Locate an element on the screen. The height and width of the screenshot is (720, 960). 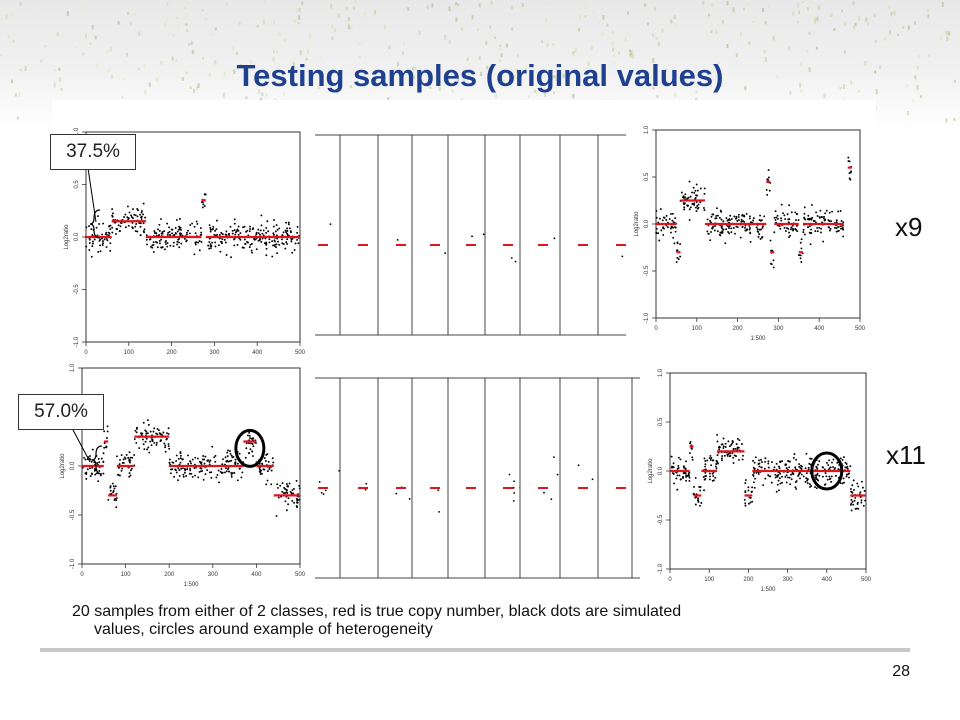
callout-pointer is located at coordinates (81, 445).